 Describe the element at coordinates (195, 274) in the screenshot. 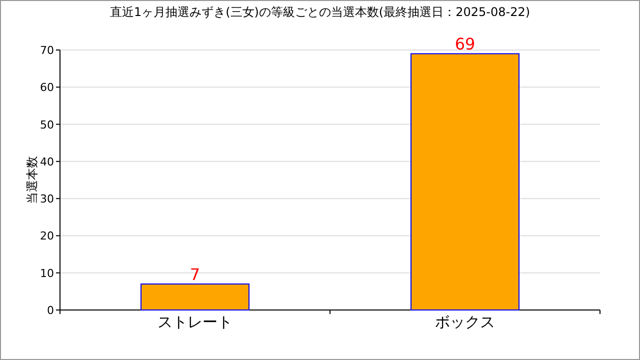

I see `data-label: 7` at that location.